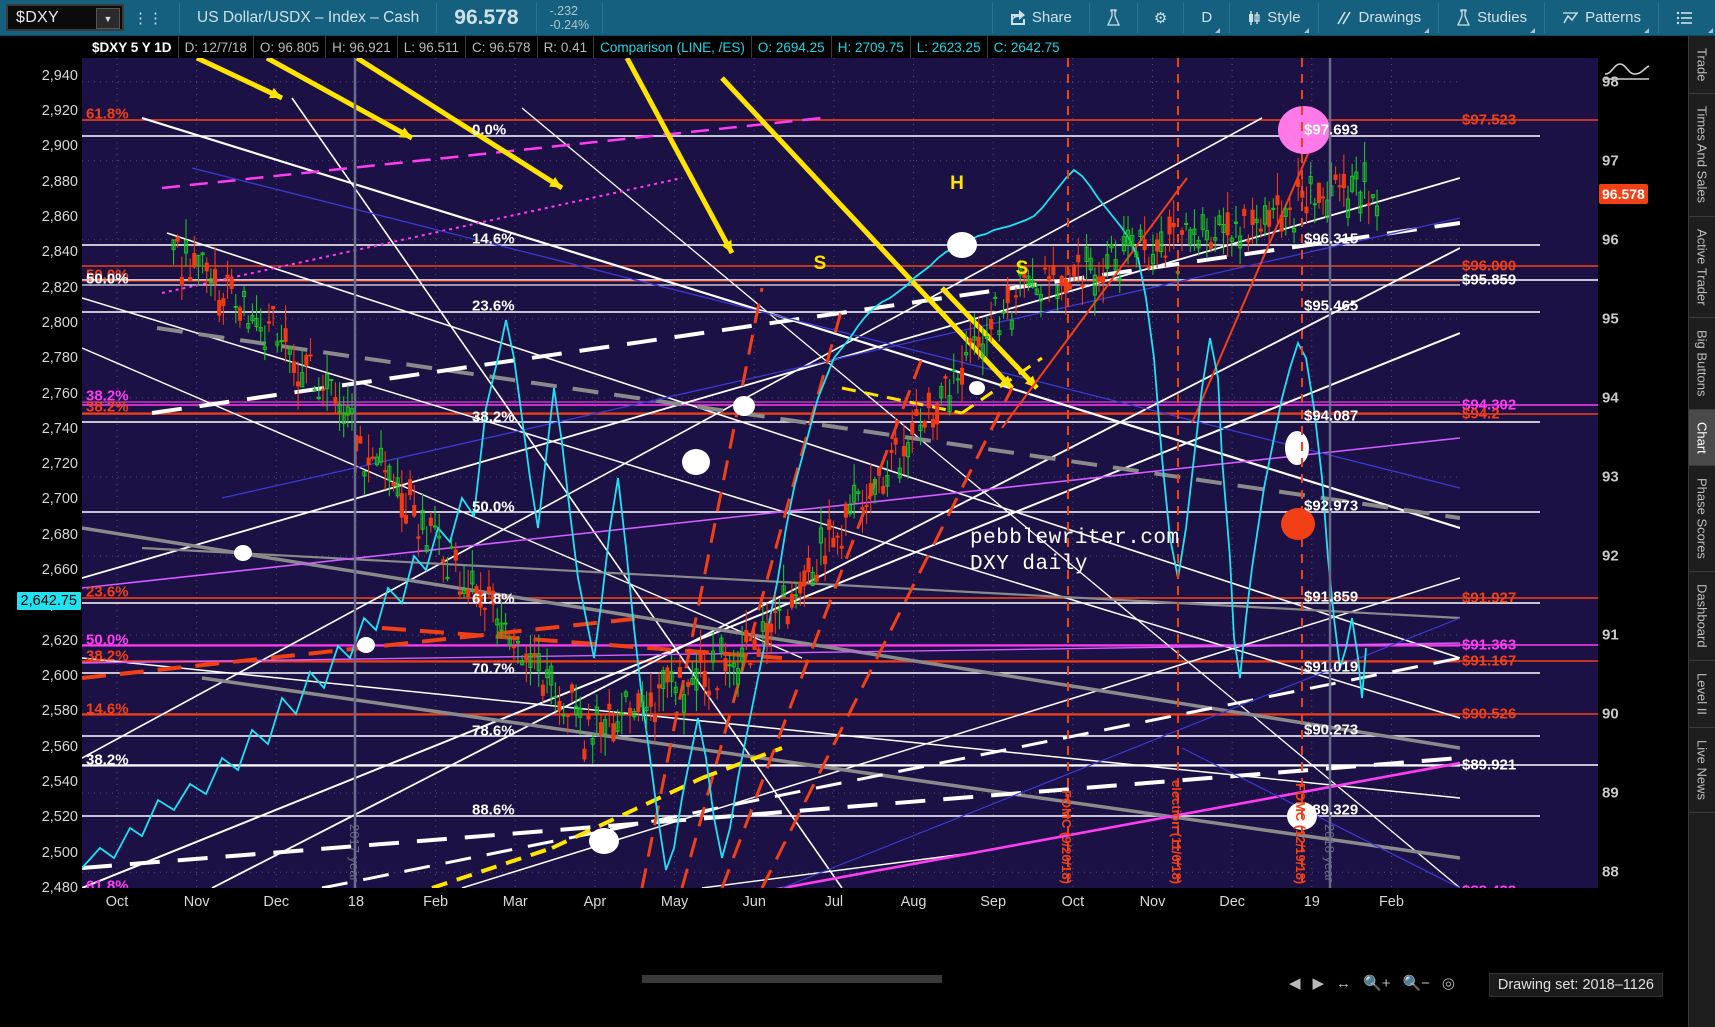  Describe the element at coordinates (1702, 155) in the screenshot. I see `sidebar-tab-times-and-sales: Times And Sales` at that location.